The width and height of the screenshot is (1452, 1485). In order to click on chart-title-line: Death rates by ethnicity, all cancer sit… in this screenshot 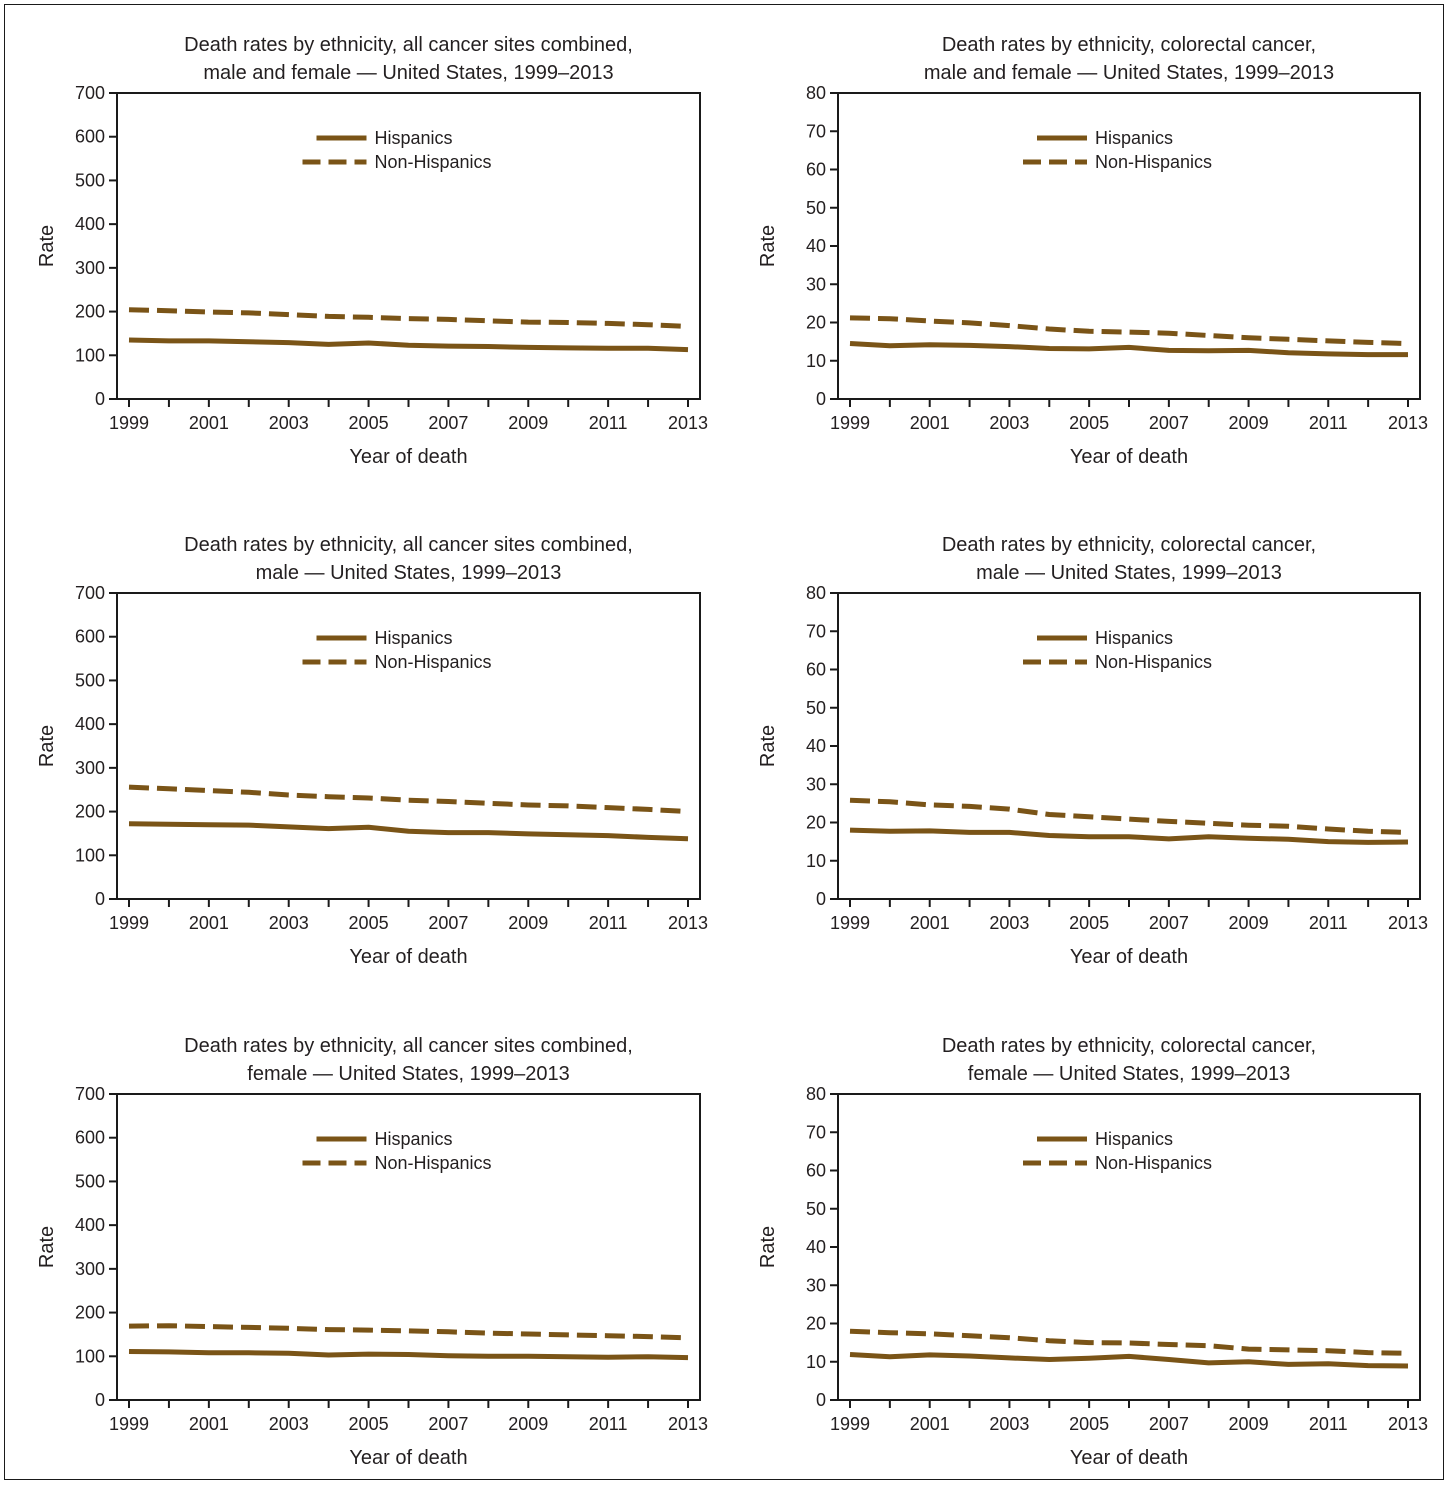, I will do `click(408, 545)`.